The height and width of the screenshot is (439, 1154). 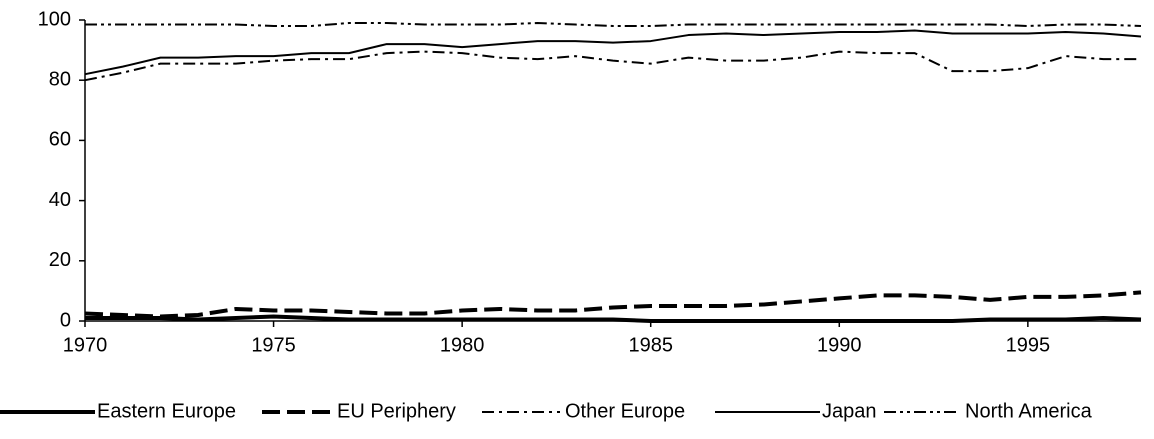 I want to click on y-tick-label: 40, so click(x=60, y=200).